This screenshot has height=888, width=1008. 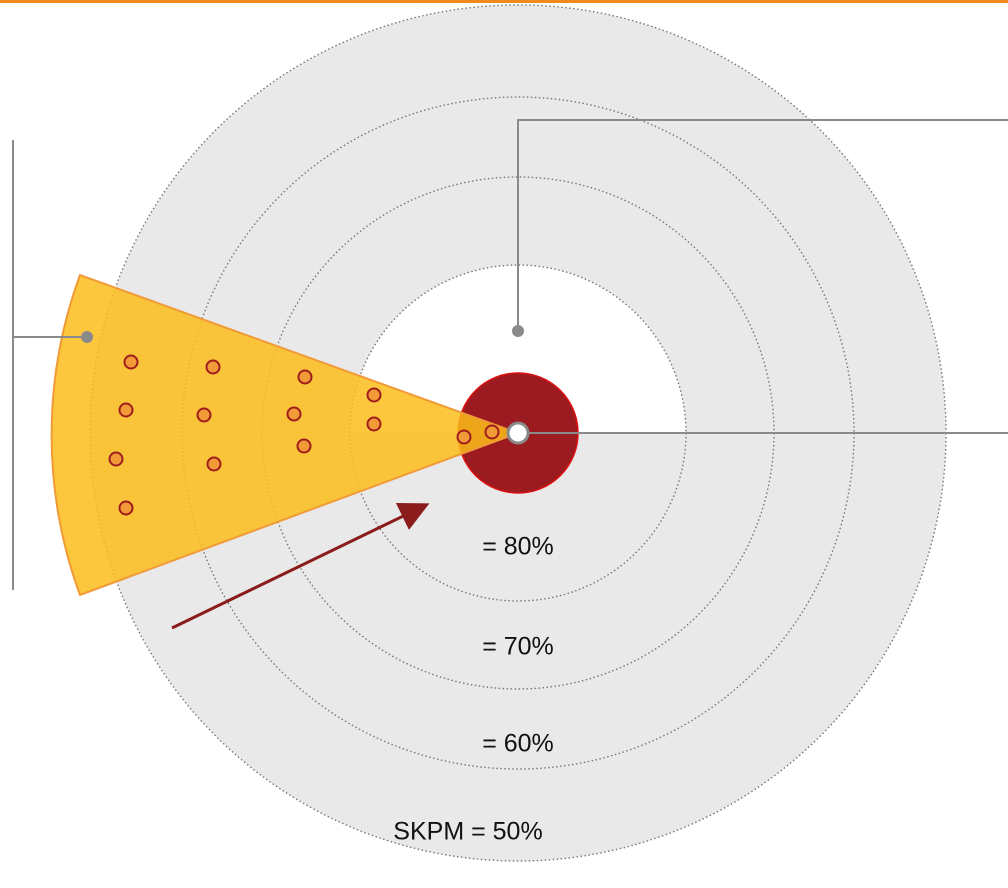 What do you see at coordinates (518, 547) in the screenshot?
I see `ring-label: = 80%` at bounding box center [518, 547].